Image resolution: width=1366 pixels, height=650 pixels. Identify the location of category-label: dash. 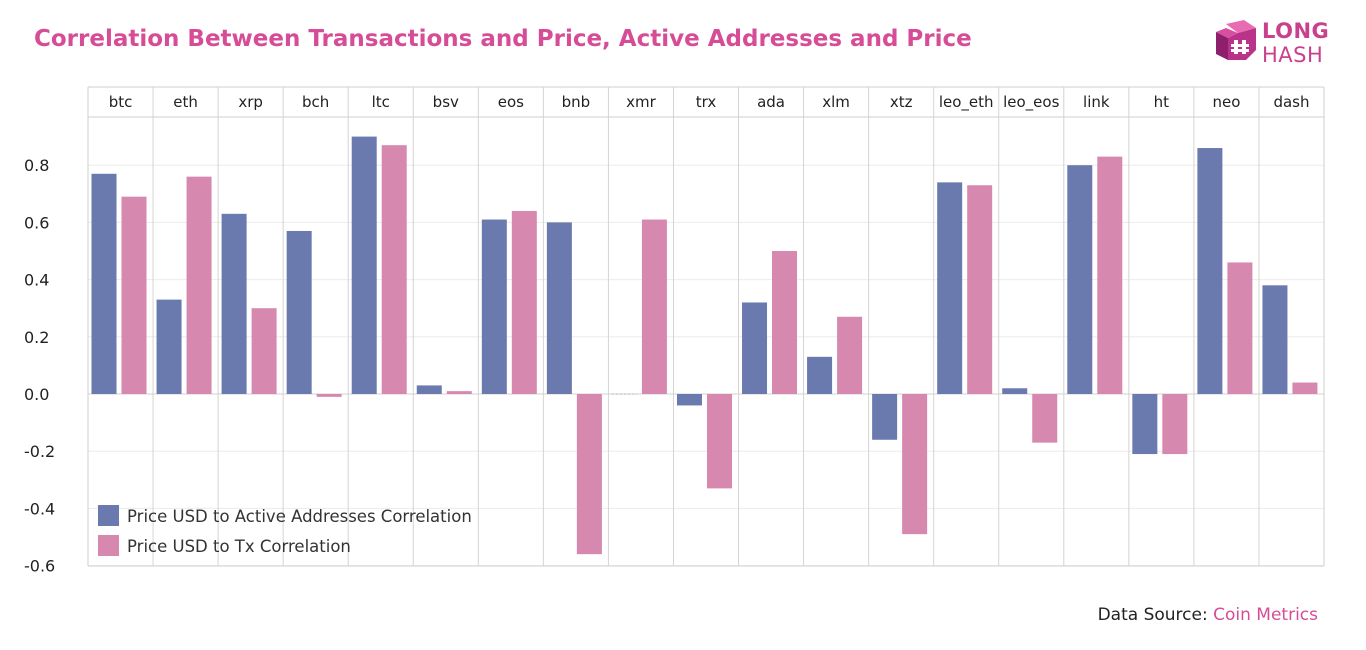
(1291, 102).